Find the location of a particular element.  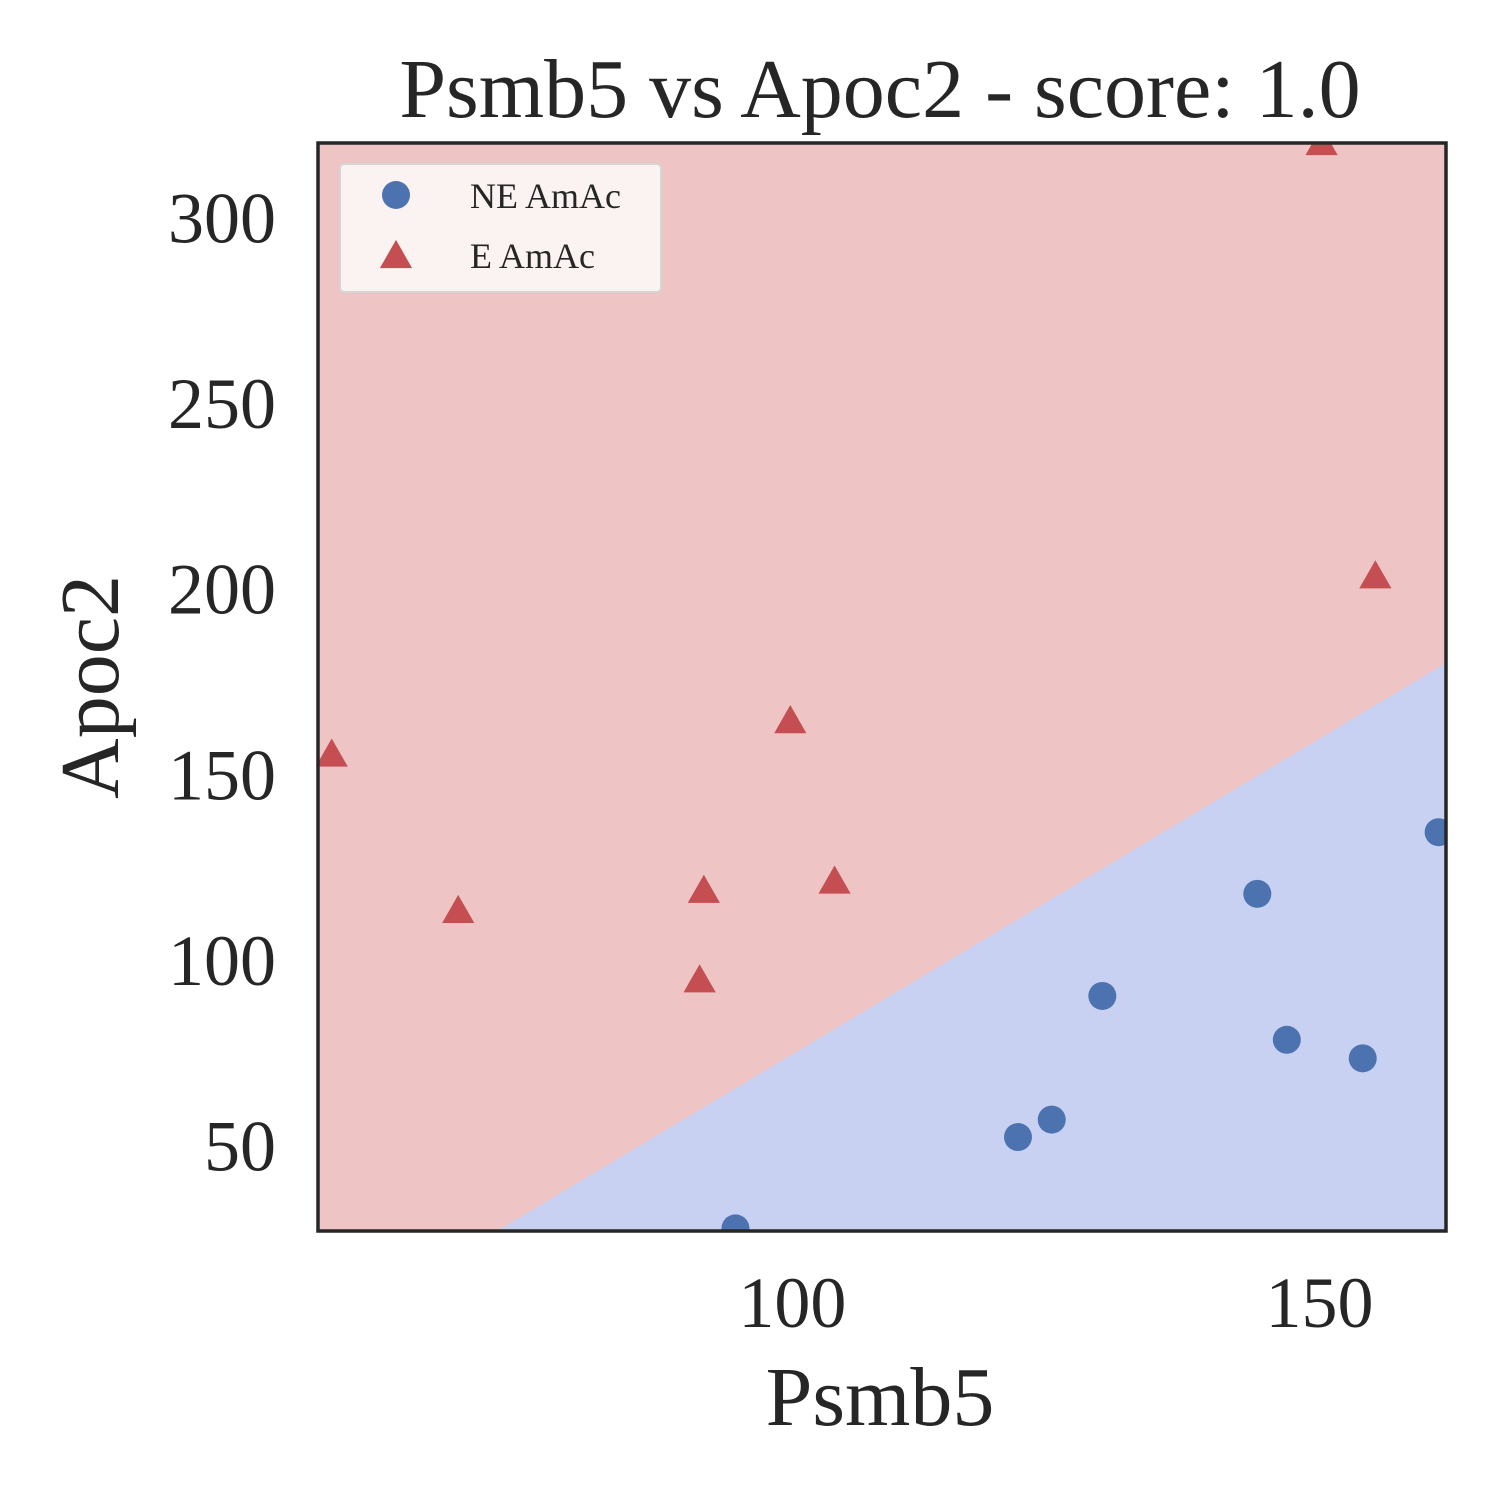

chart-title: Psmb5 vs Apoc2 - score: 1.0 is located at coordinates (879, 89).